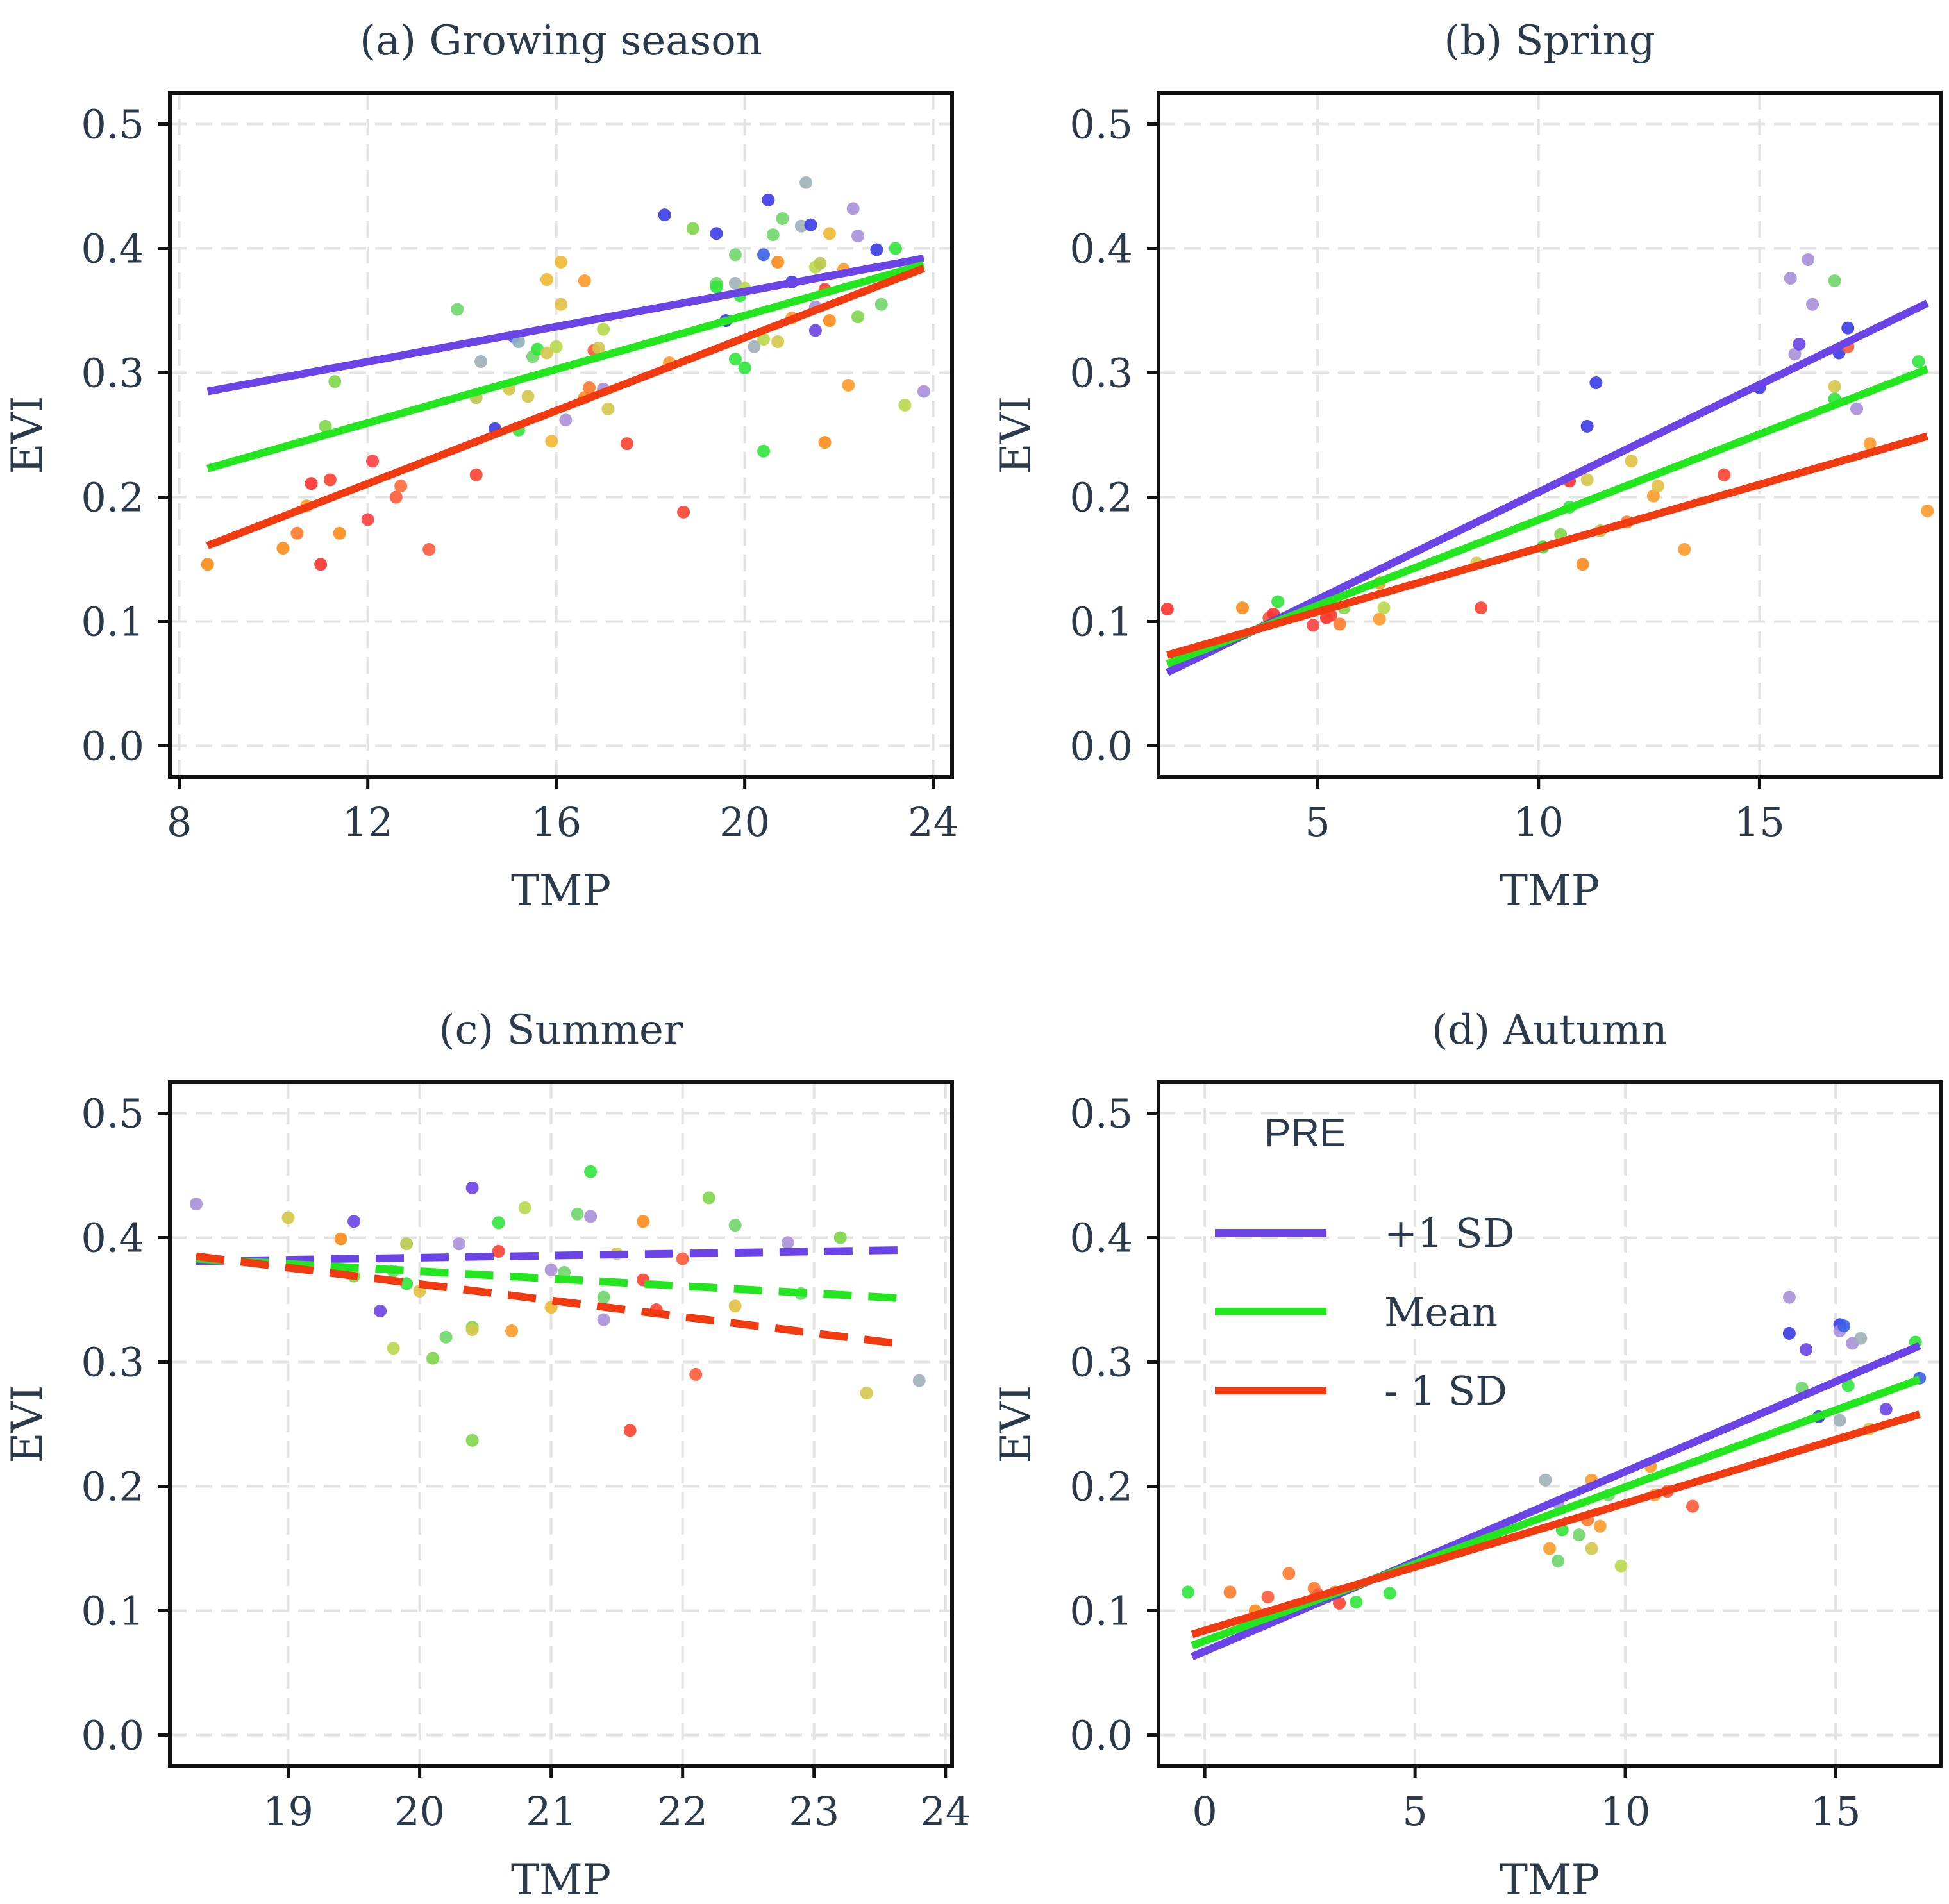 The height and width of the screenshot is (1904, 1949). What do you see at coordinates (551, 1811) in the screenshot?
I see `x-tick-label: 21` at bounding box center [551, 1811].